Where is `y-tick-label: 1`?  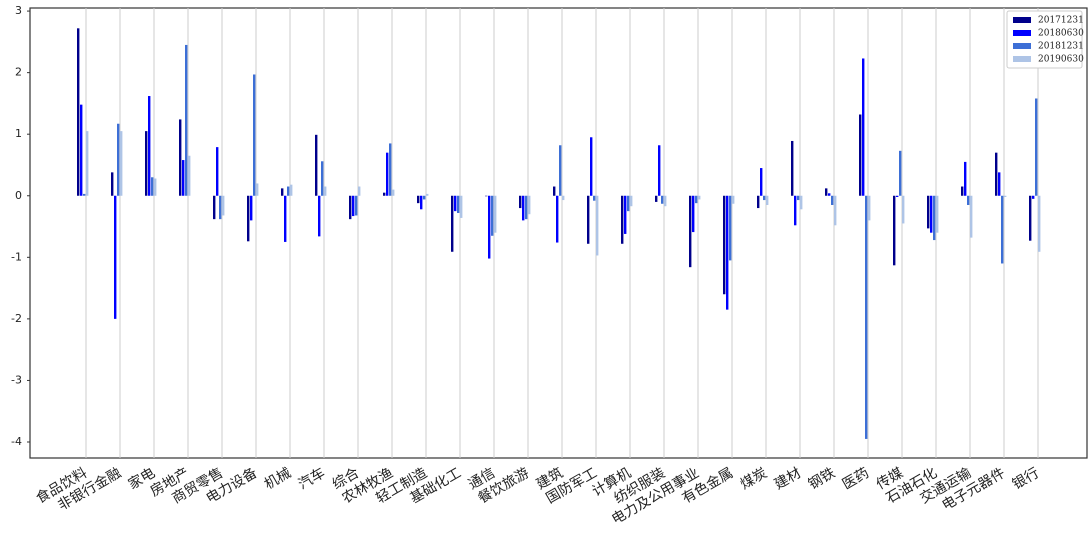
y-tick-label: 1 is located at coordinates (18, 133).